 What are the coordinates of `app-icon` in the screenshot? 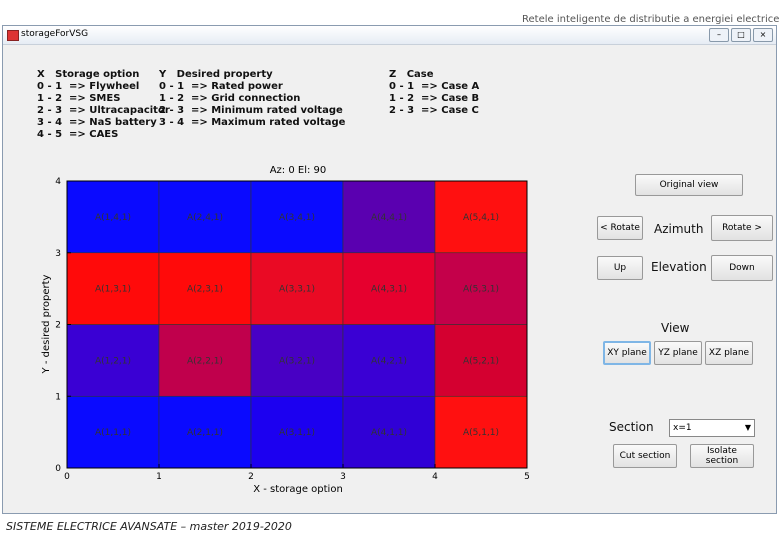 It's located at (13, 35).